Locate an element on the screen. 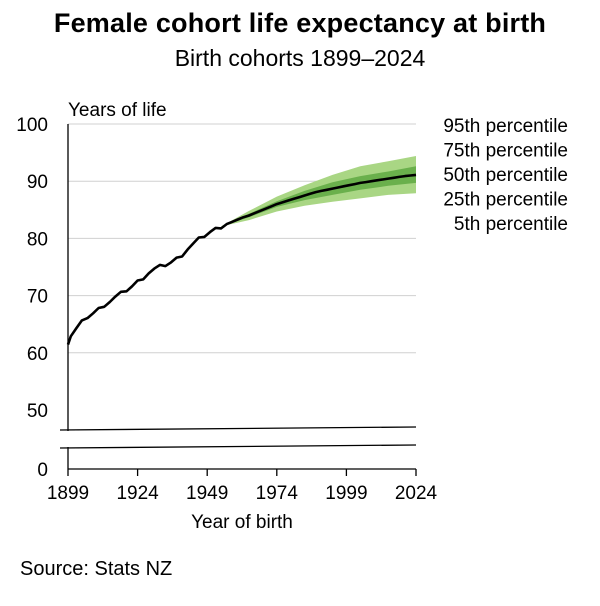 This screenshot has height=606, width=600. x-tick-1899: 1899 is located at coordinates (68, 493).